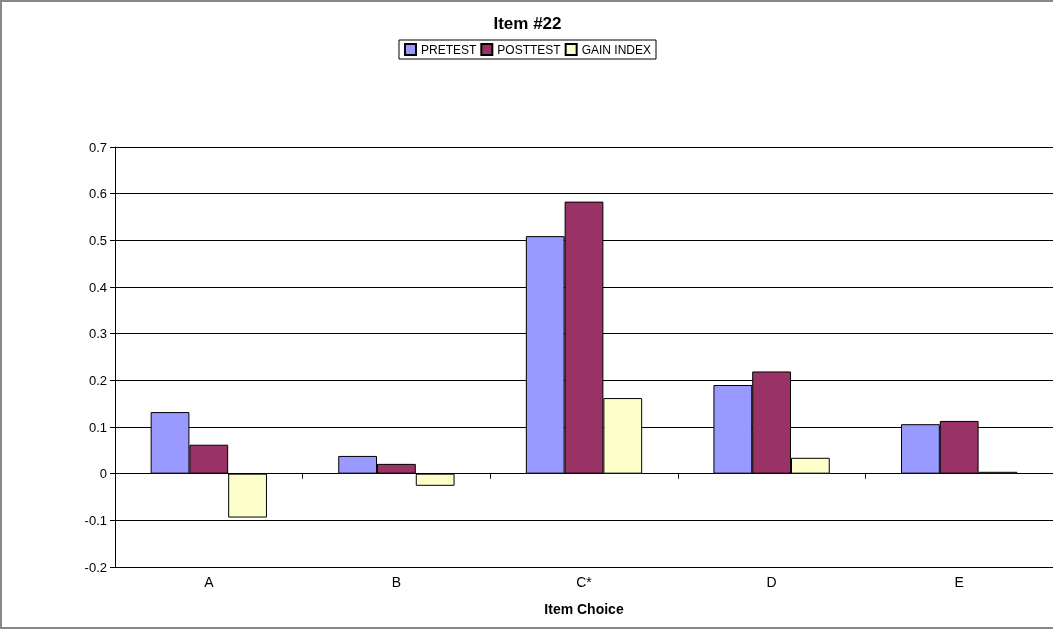  What do you see at coordinates (97, 194) in the screenshot?
I see `y-tick-label: 0.6` at bounding box center [97, 194].